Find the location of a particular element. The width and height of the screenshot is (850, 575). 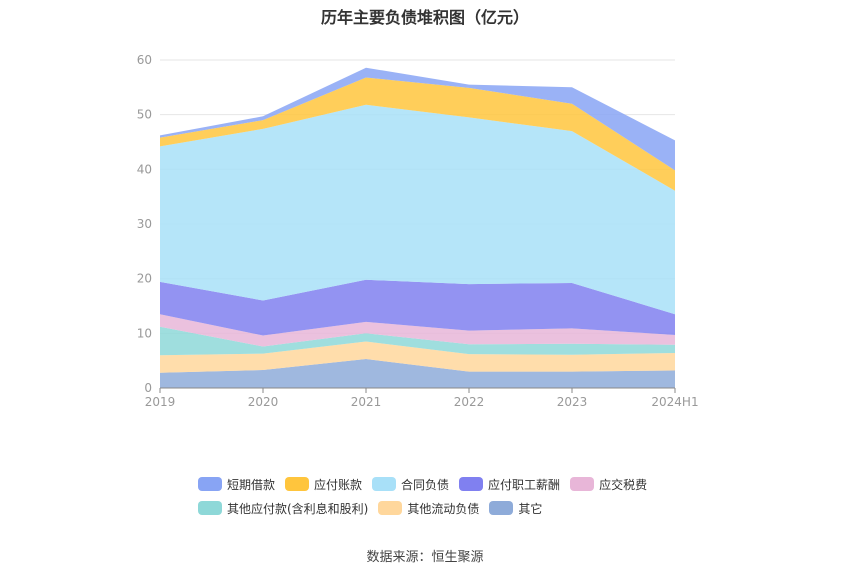

x-tick-label: 2019 is located at coordinates (160, 402).